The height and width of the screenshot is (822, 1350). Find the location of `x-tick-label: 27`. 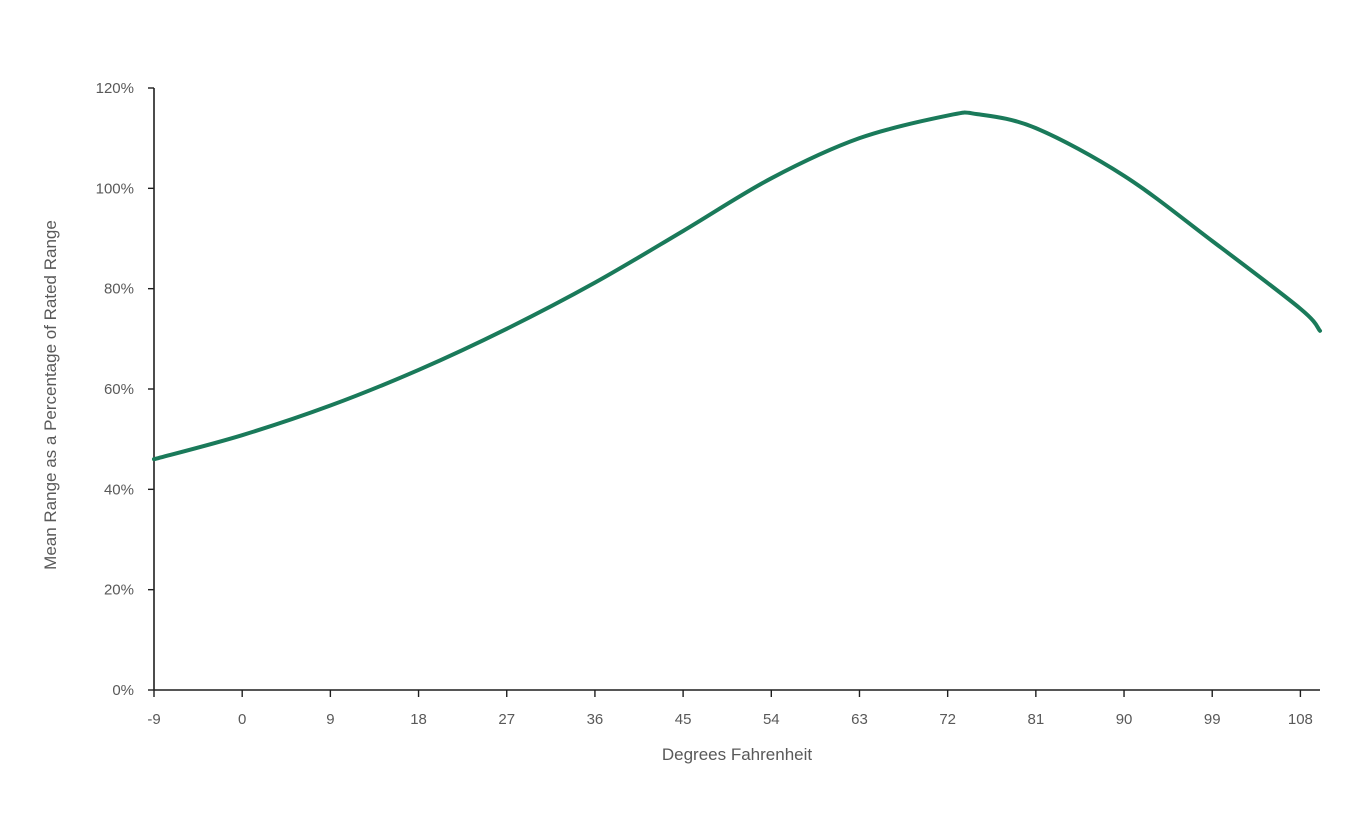

x-tick-label: 27 is located at coordinates (506, 719).